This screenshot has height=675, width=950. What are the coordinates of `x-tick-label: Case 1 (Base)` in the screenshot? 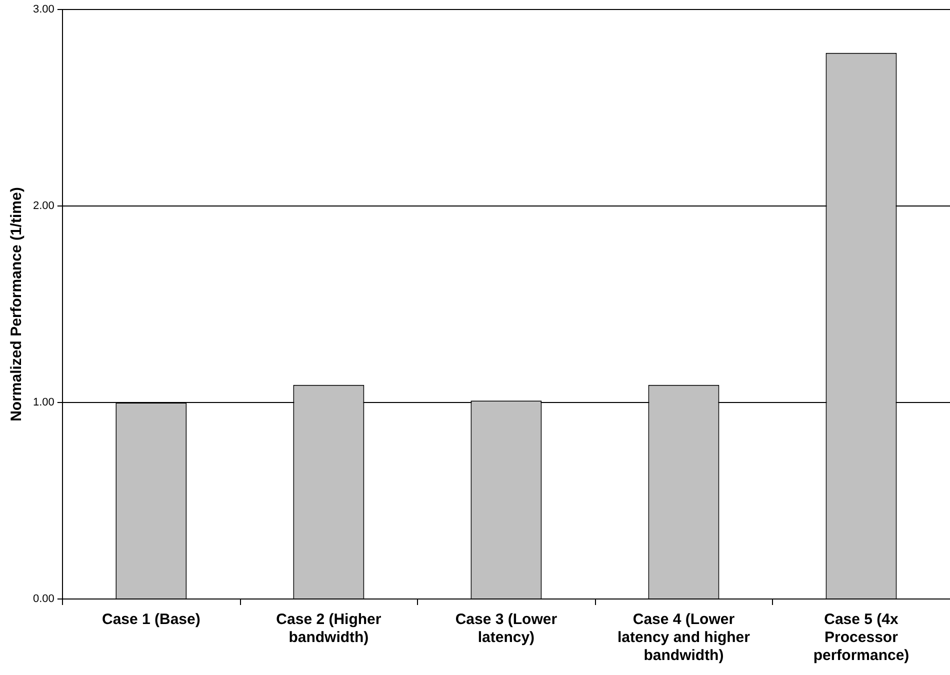 It's located at (151, 619).